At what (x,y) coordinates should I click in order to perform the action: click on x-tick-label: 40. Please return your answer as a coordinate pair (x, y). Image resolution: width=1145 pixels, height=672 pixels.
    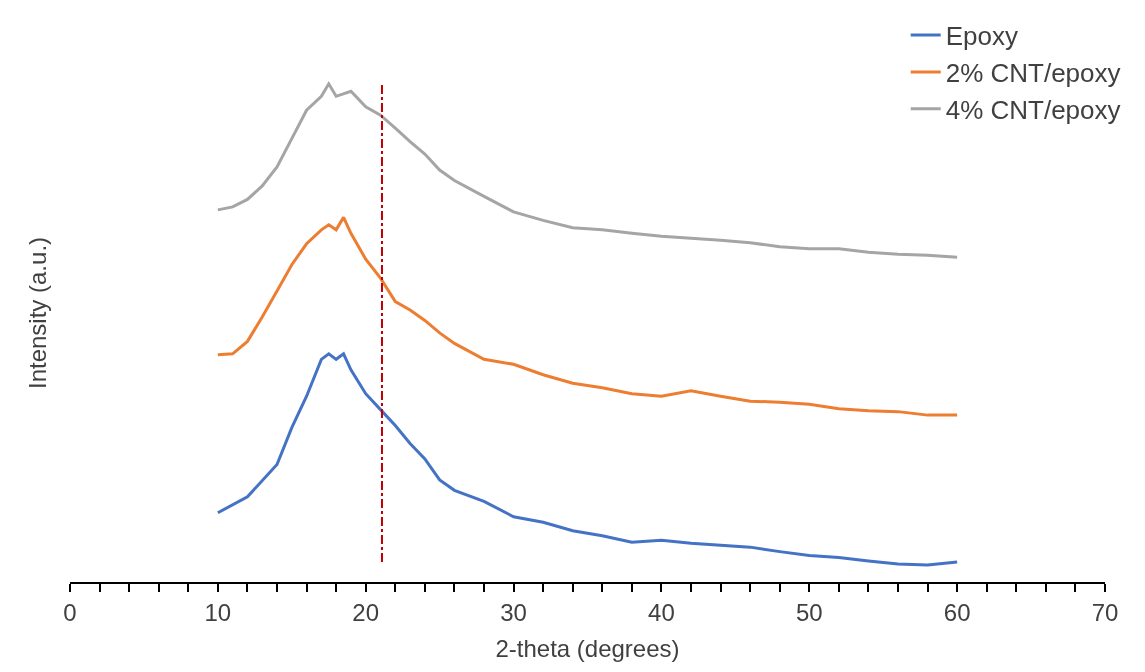
    Looking at the image, I should click on (661, 612).